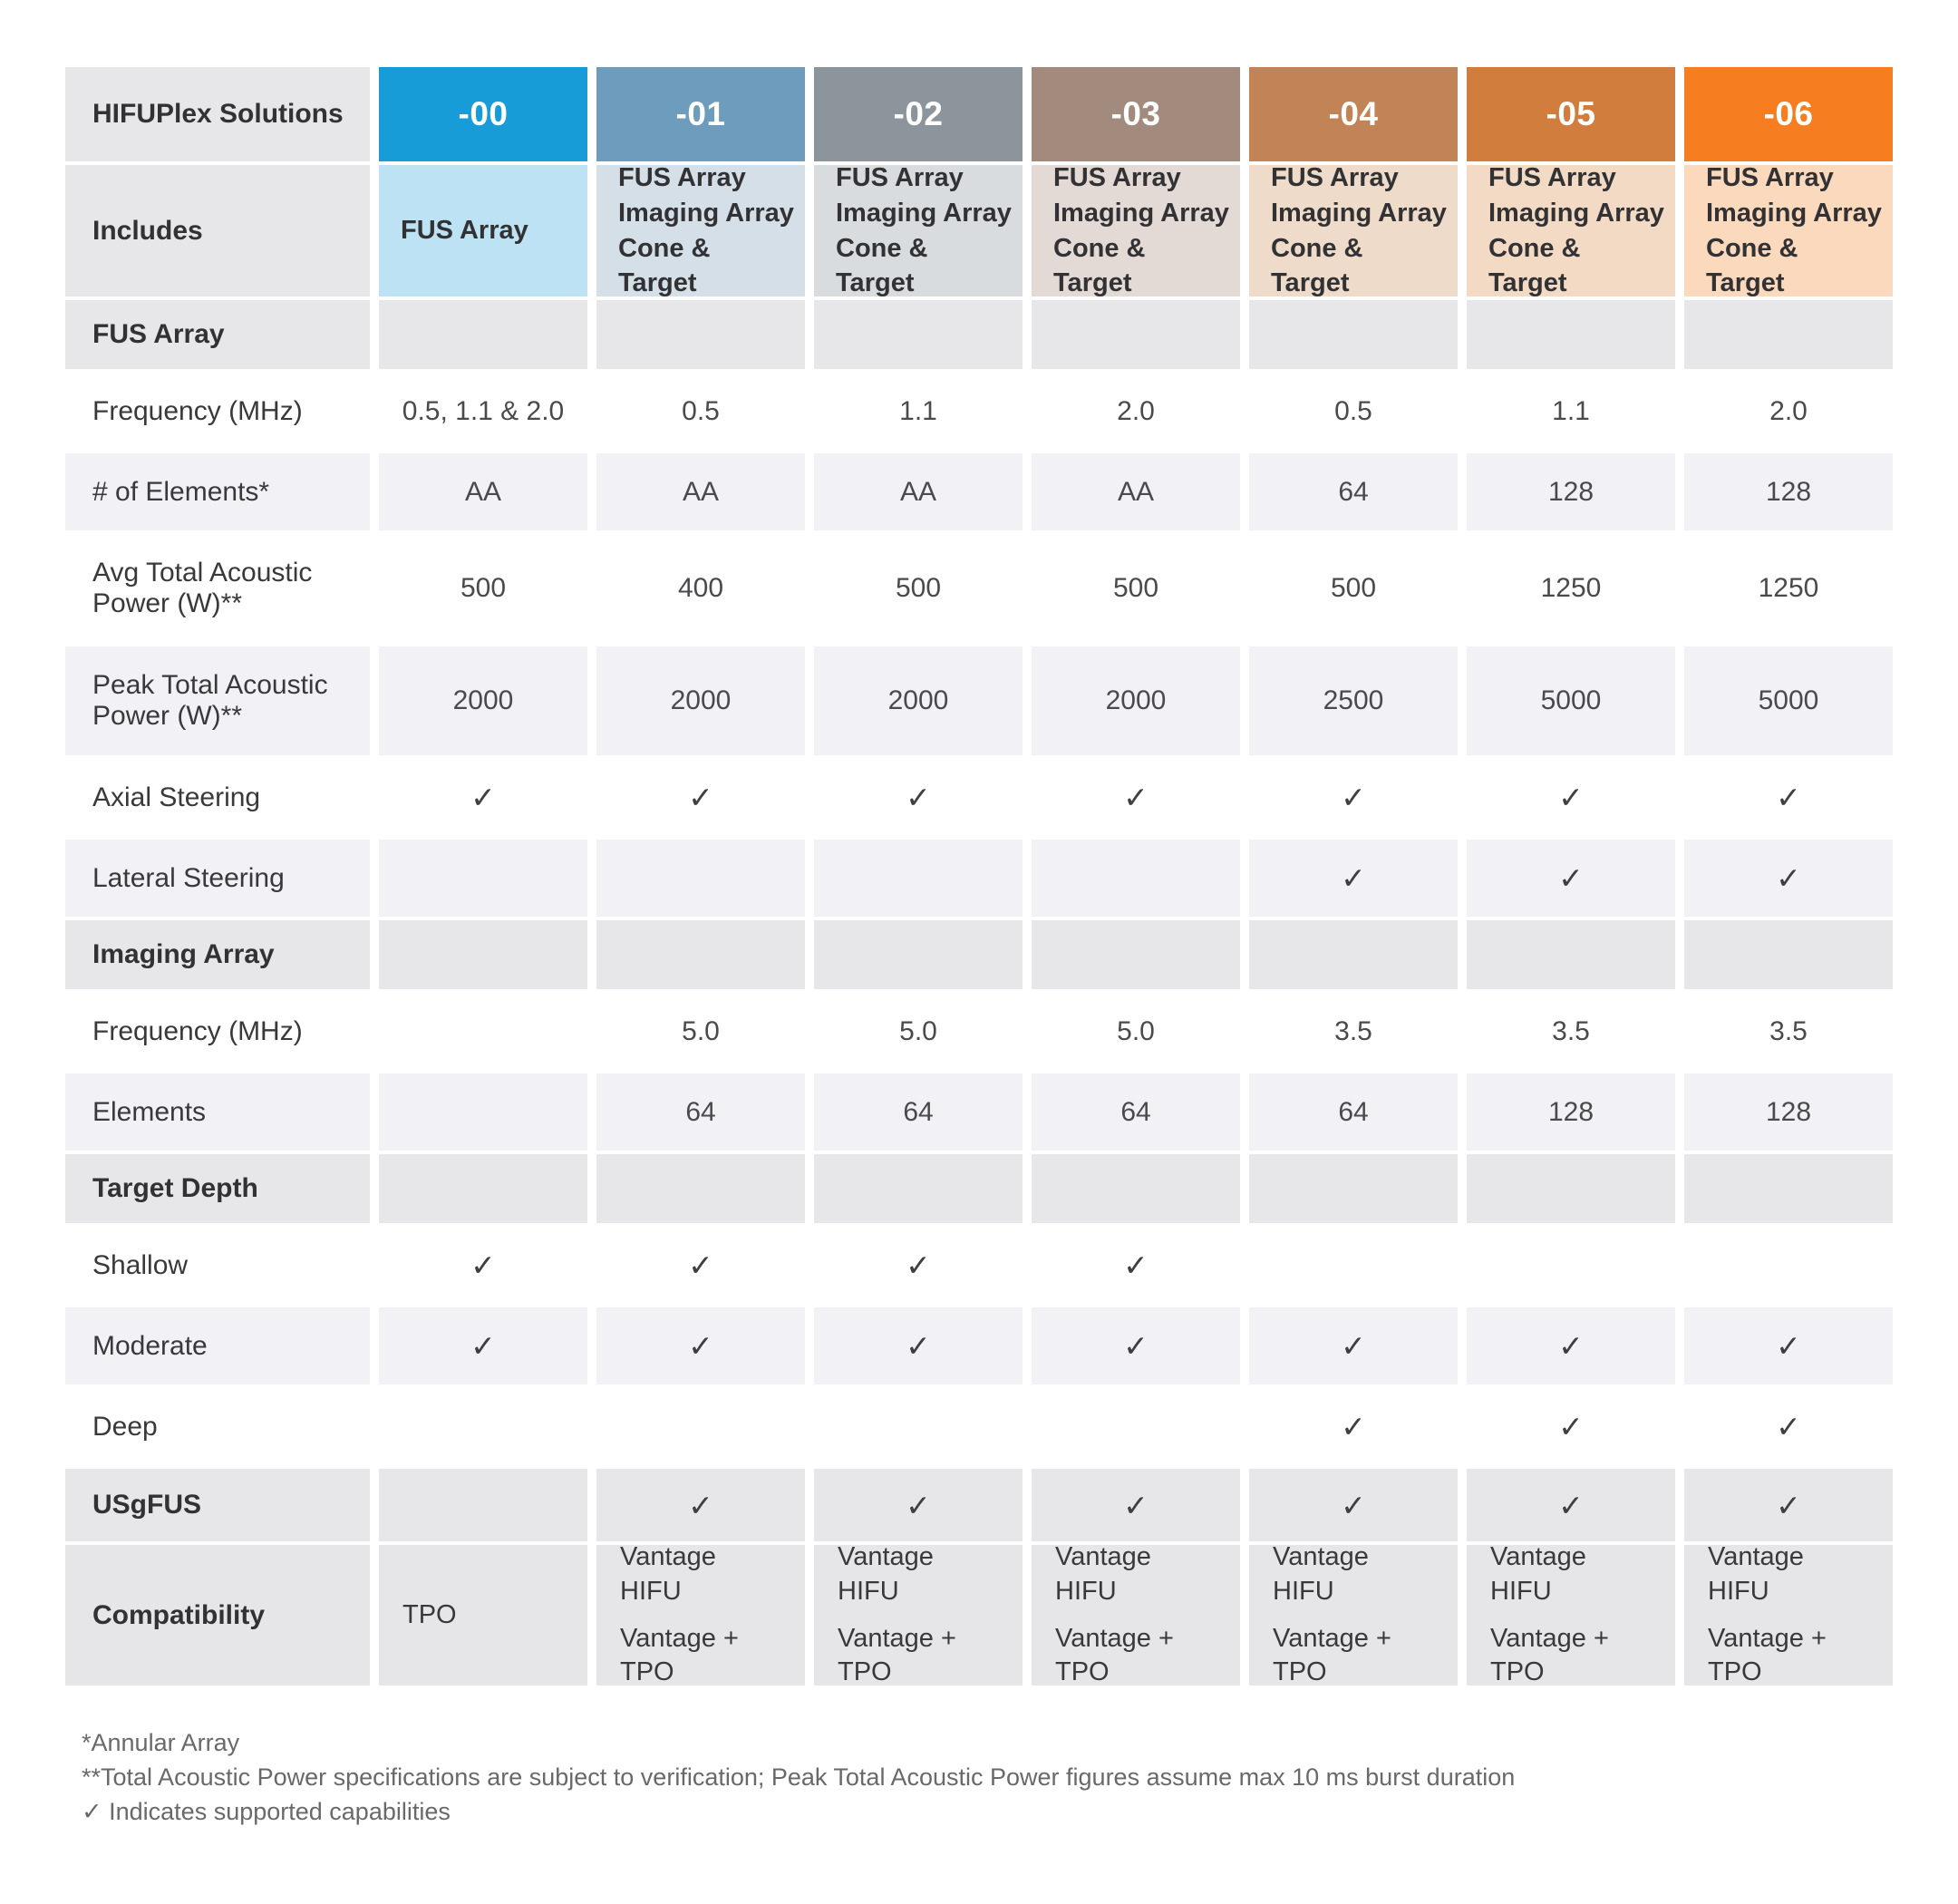 Image resolution: width=1958 pixels, height=1904 pixels. What do you see at coordinates (701, 700) in the screenshot?
I see `value-cell-01: 2000` at bounding box center [701, 700].